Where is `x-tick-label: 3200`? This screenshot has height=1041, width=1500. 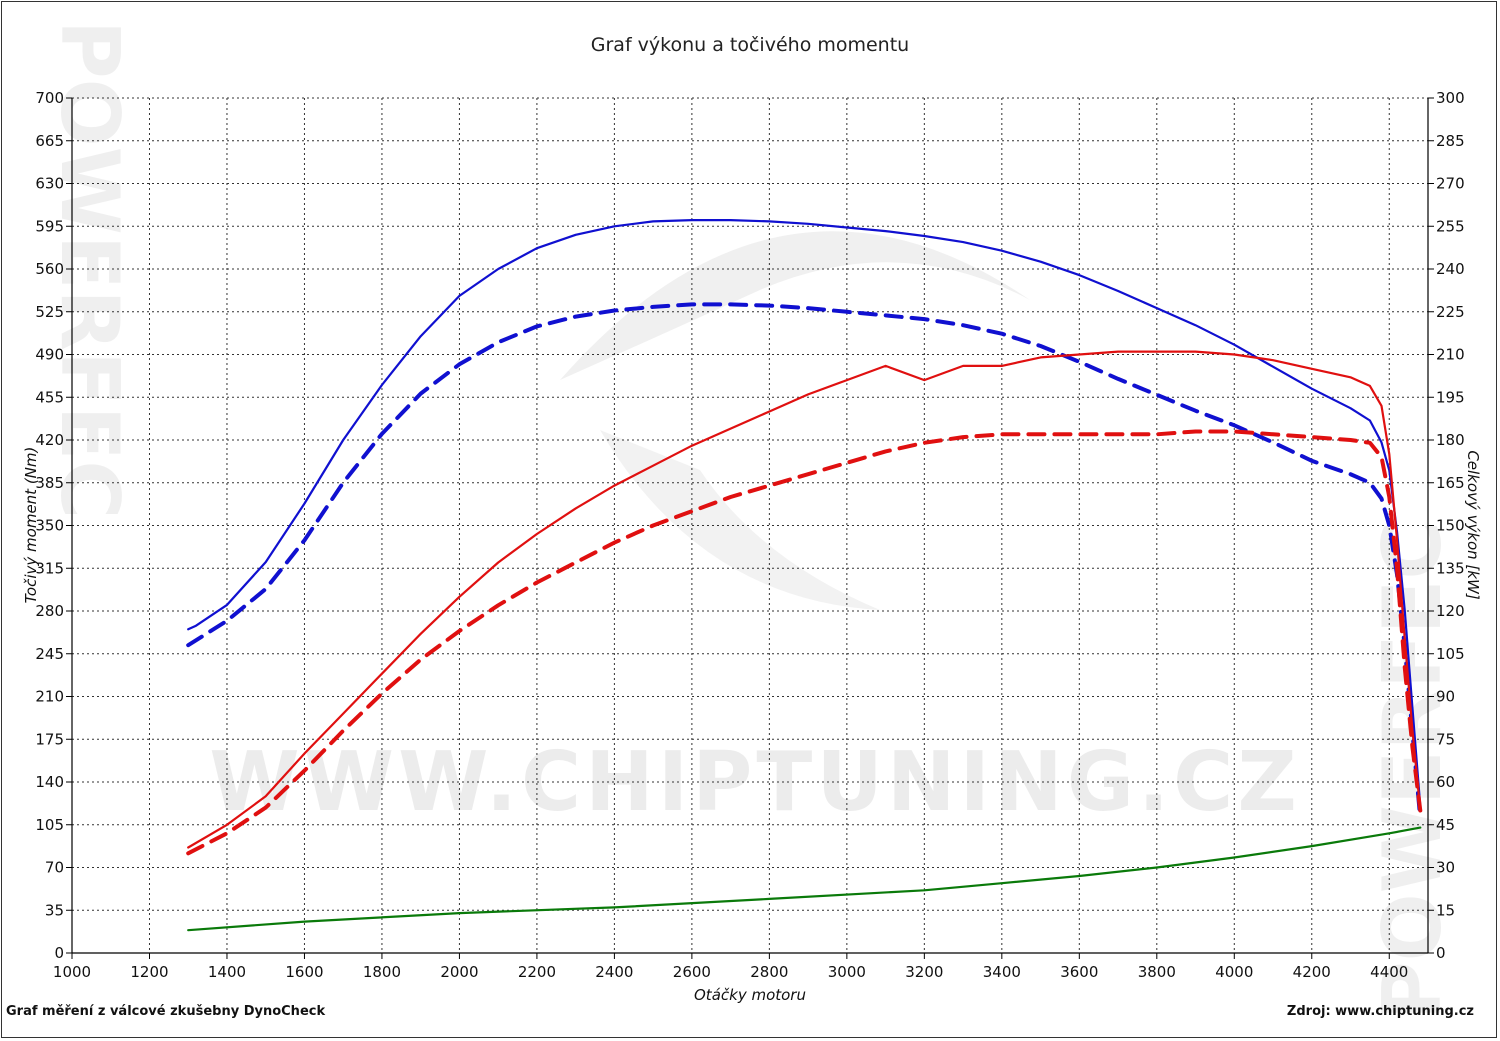
x-tick-label: 3200 is located at coordinates (924, 972).